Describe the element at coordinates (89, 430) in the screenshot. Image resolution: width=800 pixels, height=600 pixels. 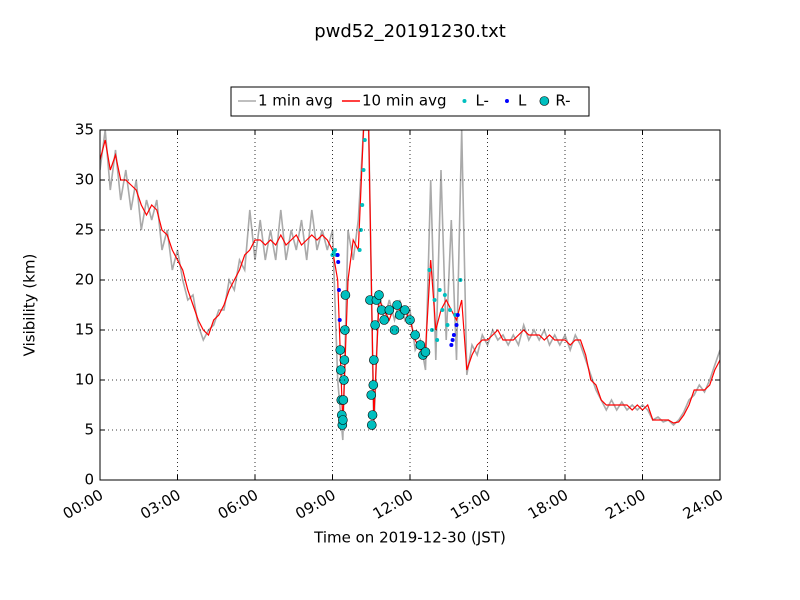
I see `y-tick-label: 5` at that location.